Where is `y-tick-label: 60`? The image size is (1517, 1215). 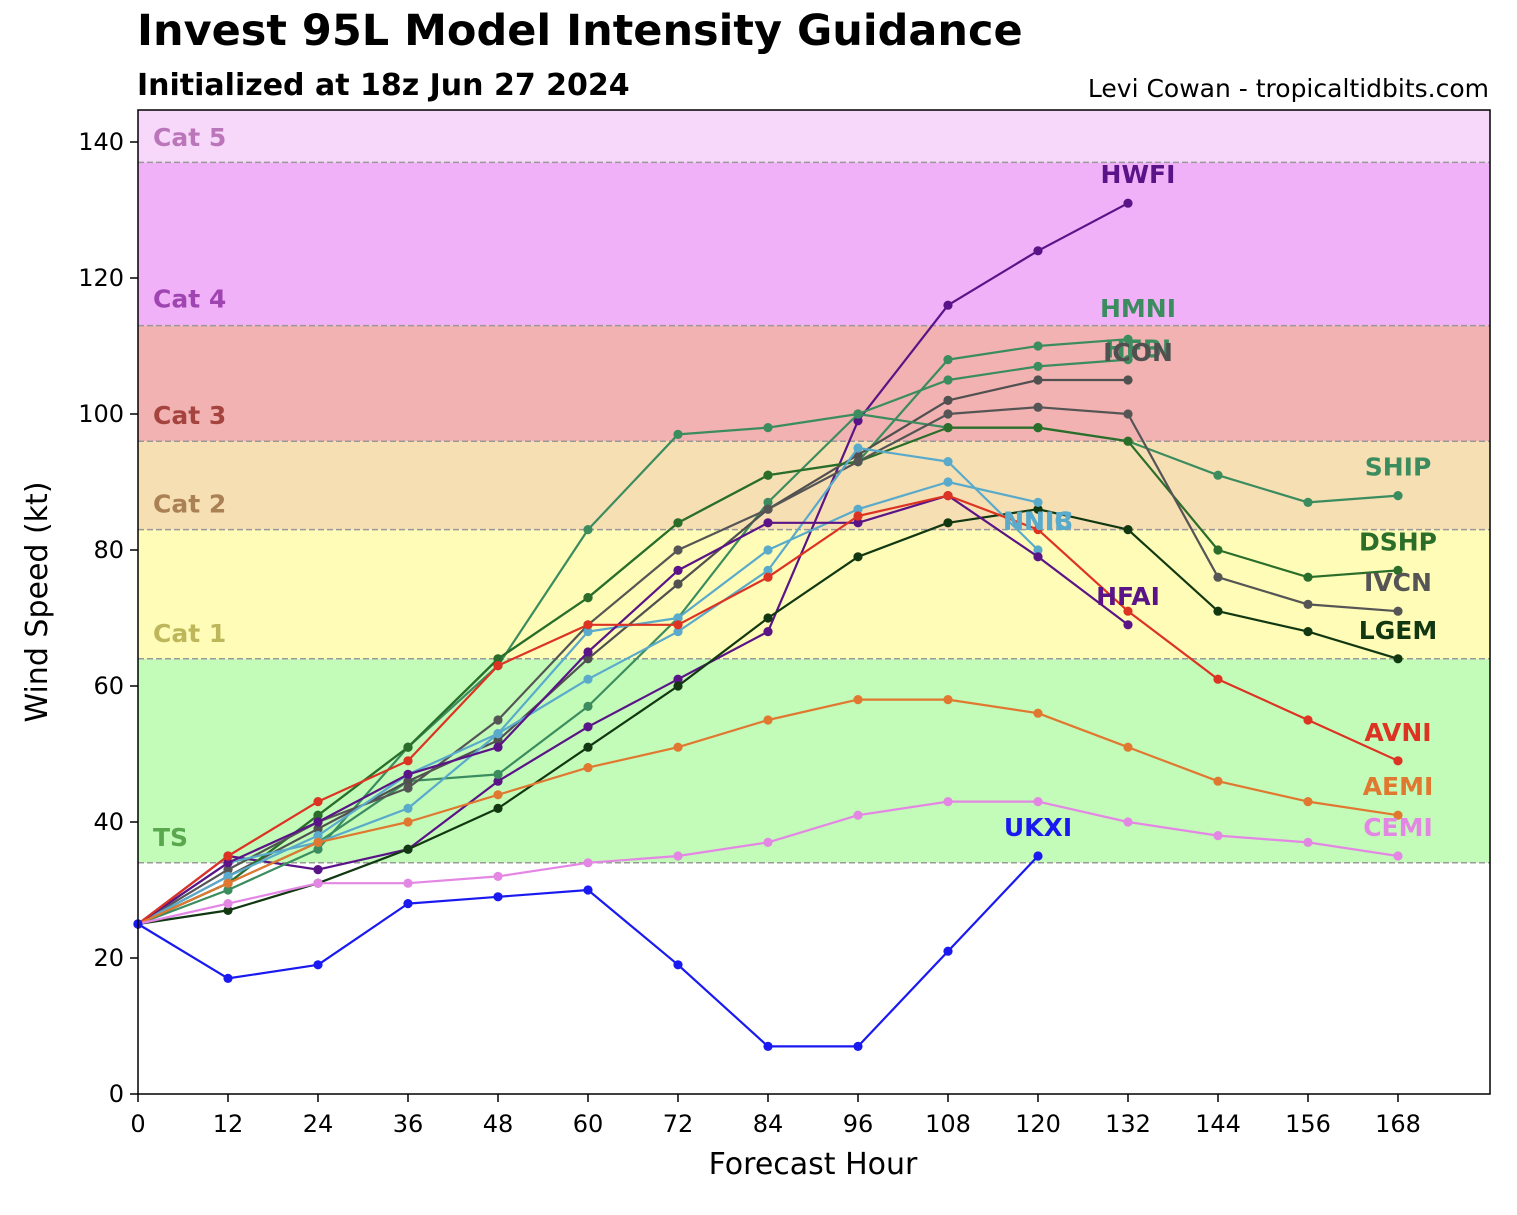 y-tick-label: 60 is located at coordinates (108, 686).